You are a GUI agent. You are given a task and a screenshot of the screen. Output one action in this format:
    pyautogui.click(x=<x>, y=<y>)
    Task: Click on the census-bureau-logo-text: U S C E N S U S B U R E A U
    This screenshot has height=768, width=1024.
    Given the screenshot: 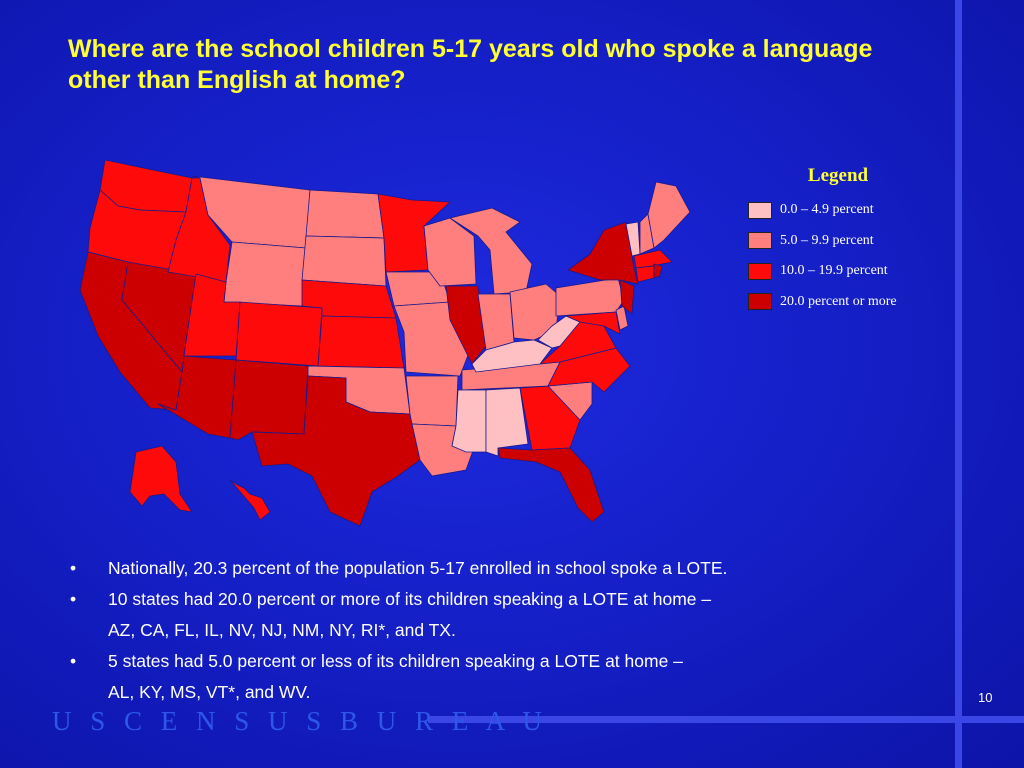 What is the action you would take?
    pyautogui.click(x=300, y=721)
    